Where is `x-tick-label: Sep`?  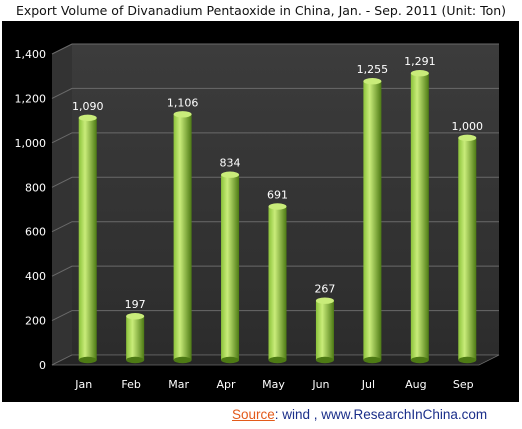
x-tick-label: Sep is located at coordinates (463, 384).